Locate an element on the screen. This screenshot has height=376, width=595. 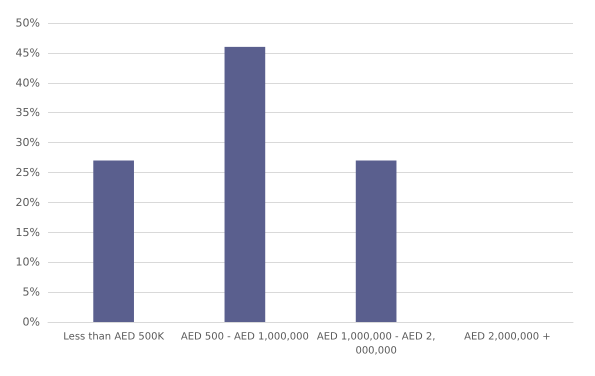
y-tick-label: 0% is located at coordinates (31, 322).